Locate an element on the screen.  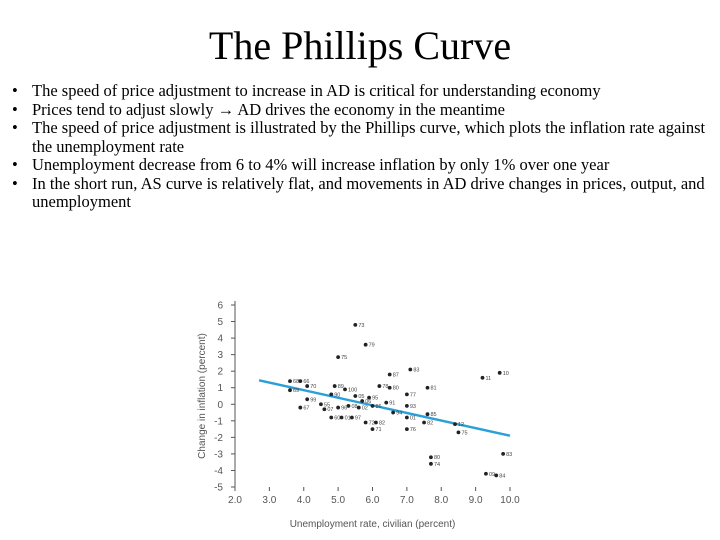
x-tick-label: 2.0 is located at coordinates (235, 500).